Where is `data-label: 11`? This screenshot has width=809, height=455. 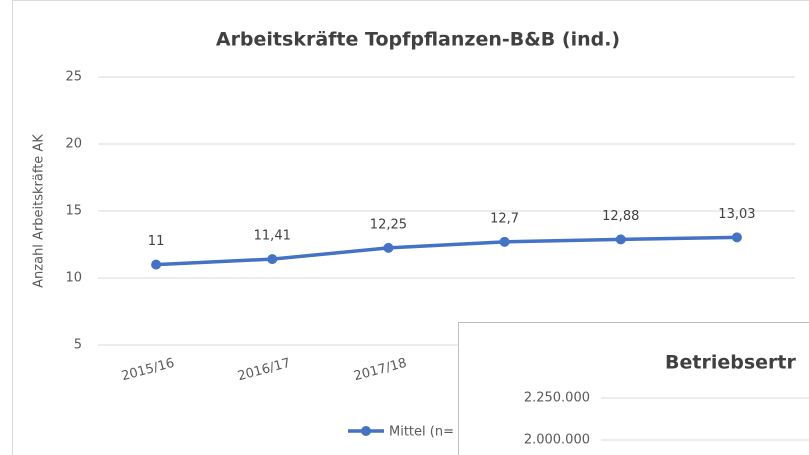 data-label: 11 is located at coordinates (156, 241).